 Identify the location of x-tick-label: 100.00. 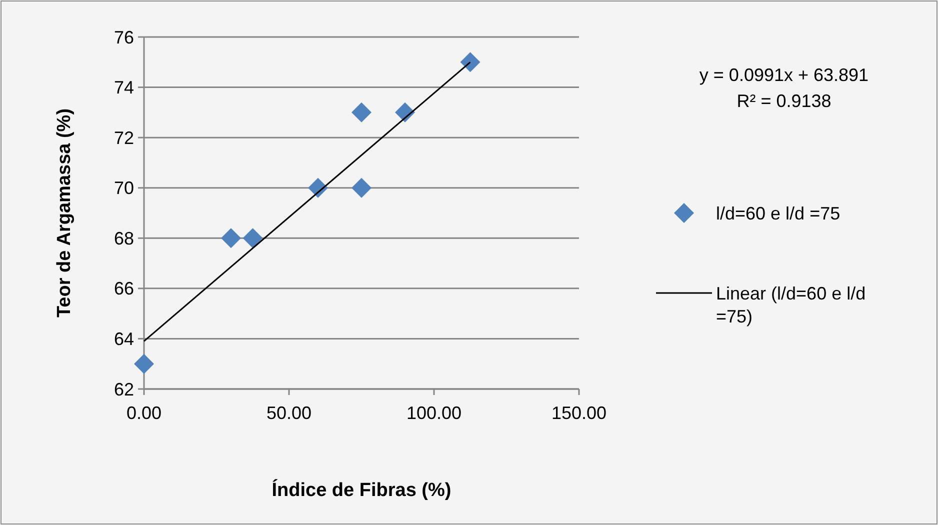
(434, 413).